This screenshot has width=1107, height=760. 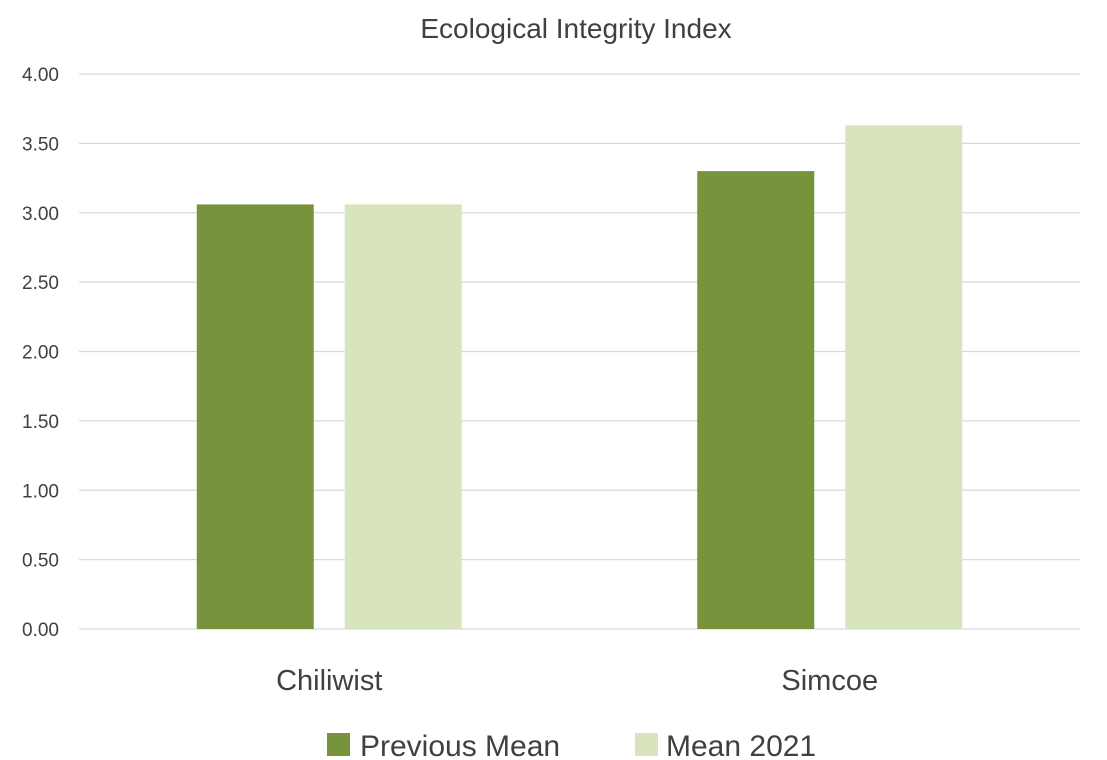 I want to click on bar-mean-2021-chiliwist, so click(x=403, y=417).